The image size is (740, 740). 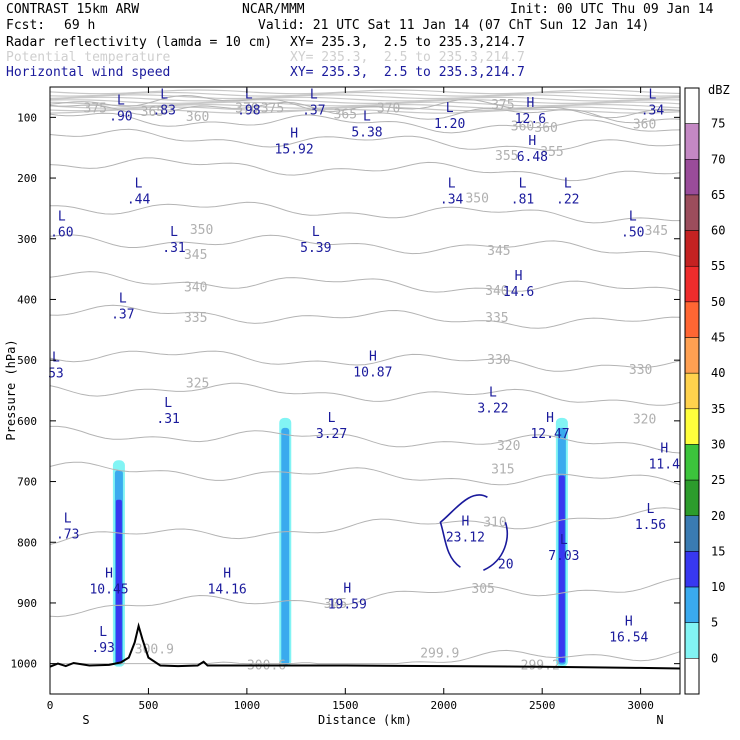 I want to click on x-tick-label: 500, so click(x=149, y=705).